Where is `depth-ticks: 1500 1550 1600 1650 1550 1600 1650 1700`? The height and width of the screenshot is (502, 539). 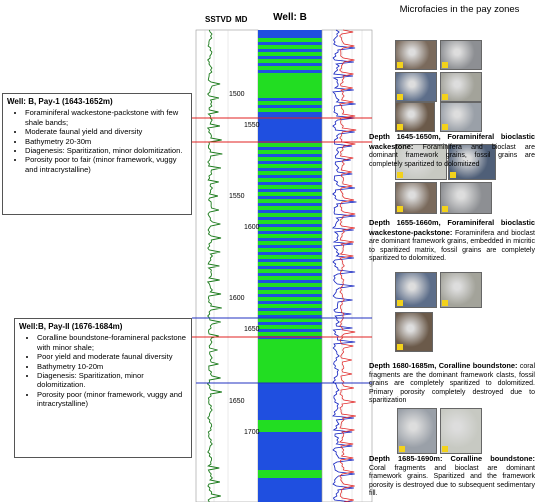
depth-ticks: 1500 1550 1600 1650 1550 1600 1650 1700 is located at coordinates (244, 263).